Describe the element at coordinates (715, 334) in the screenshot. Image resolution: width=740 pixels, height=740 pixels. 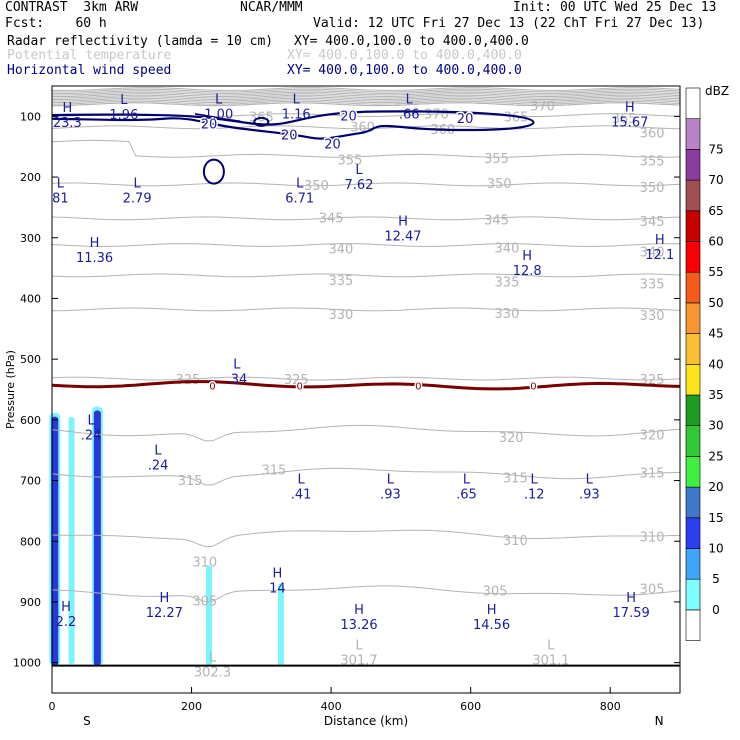
I see `colorbar-level-label: 45` at that location.